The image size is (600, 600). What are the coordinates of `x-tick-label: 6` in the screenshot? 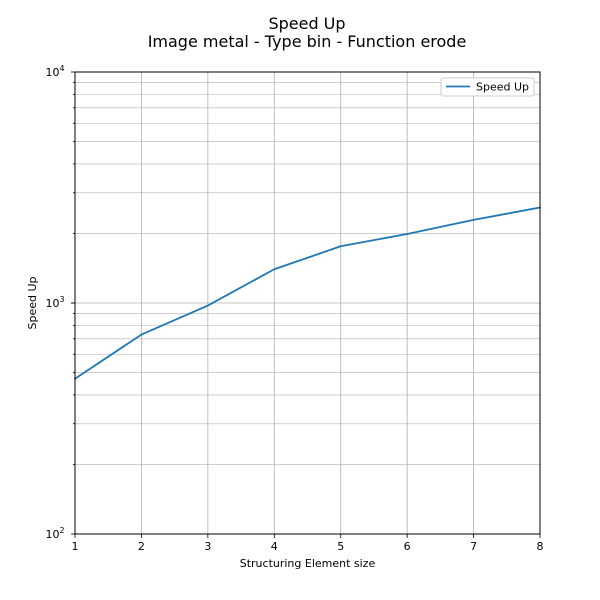 It's located at (407, 546).